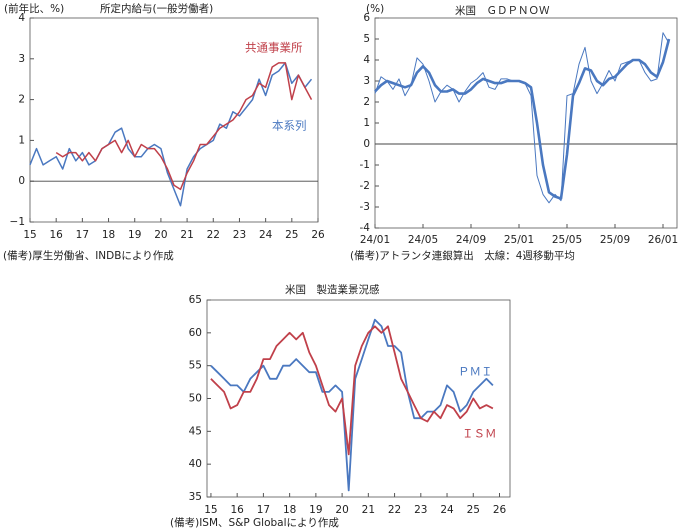  I want to click on y-tick-label: 65, so click(195, 300).